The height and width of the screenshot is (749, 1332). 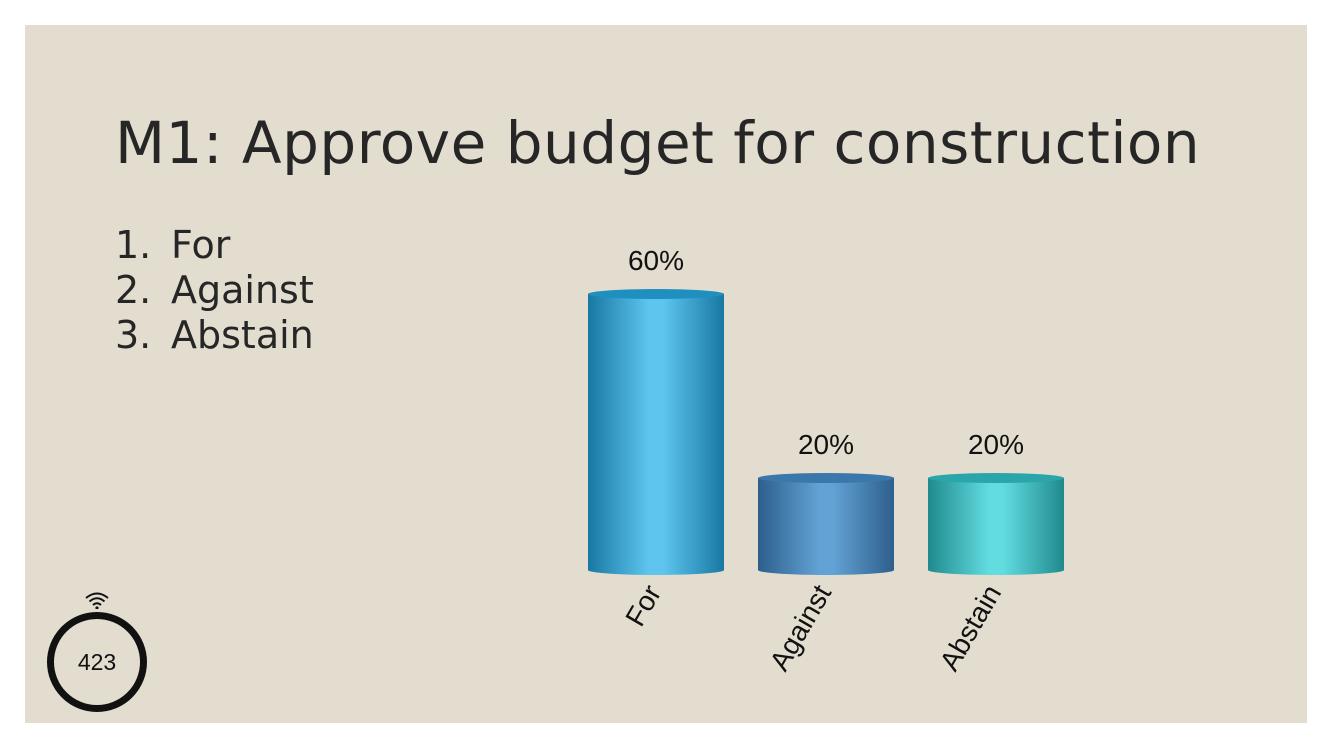 I want to click on tick-label-for: For, so click(x=643, y=606).